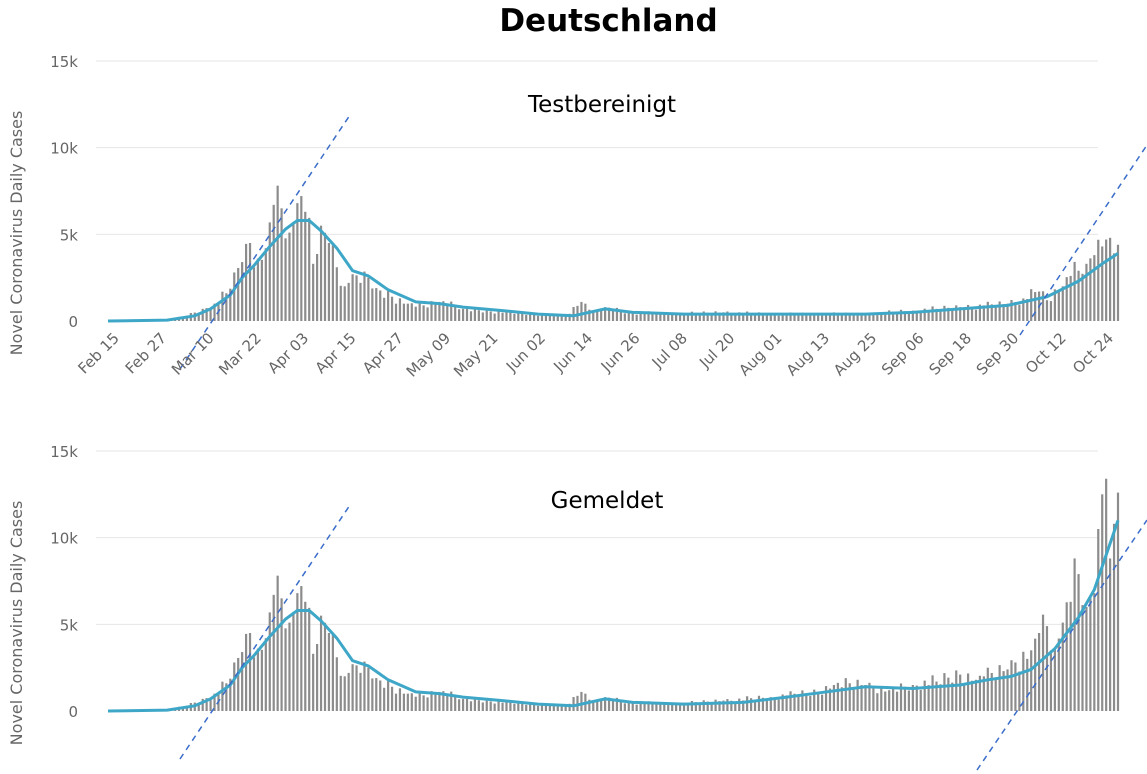 This screenshot has height=774, width=1147. What do you see at coordinates (64, 539) in the screenshot?
I see `y-tick-label: 10k` at bounding box center [64, 539].